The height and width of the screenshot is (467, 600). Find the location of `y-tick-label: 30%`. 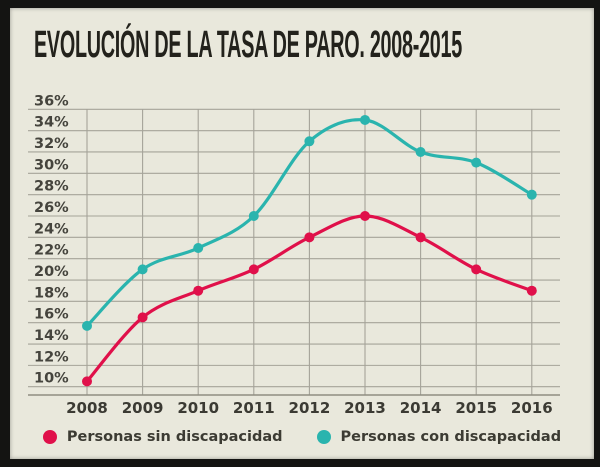

y-tick-label: 30% is located at coordinates (51, 165).